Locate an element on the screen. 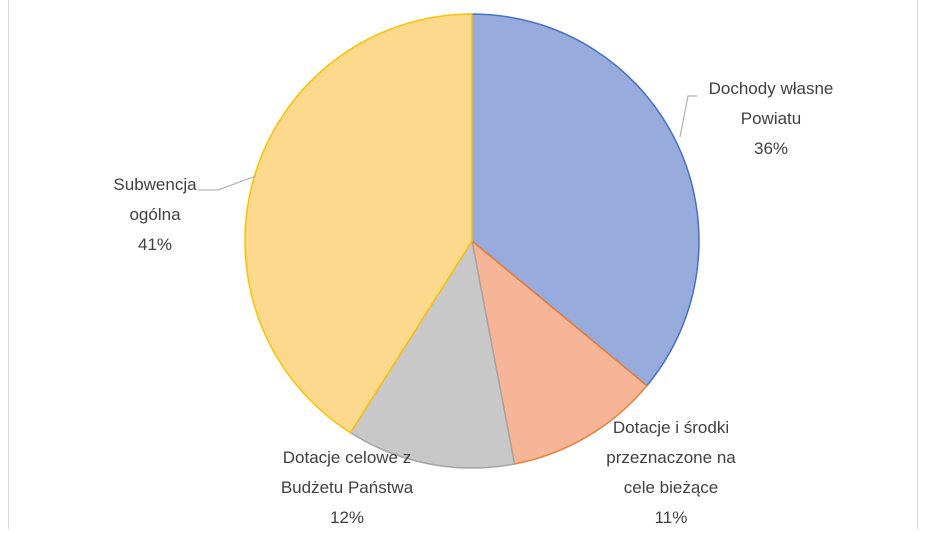 The height and width of the screenshot is (533, 925). data-label: Dochody własne Powiatu 36% is located at coordinates (771, 119).